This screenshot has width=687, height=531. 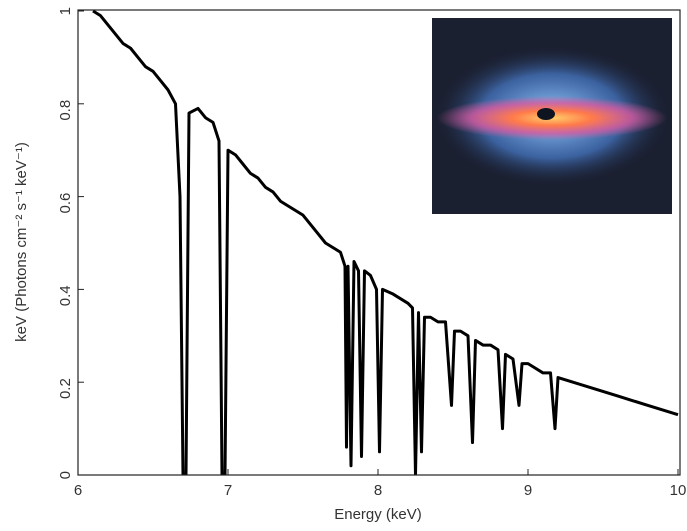 I want to click on x-tick-label: 10, so click(x=678, y=490).